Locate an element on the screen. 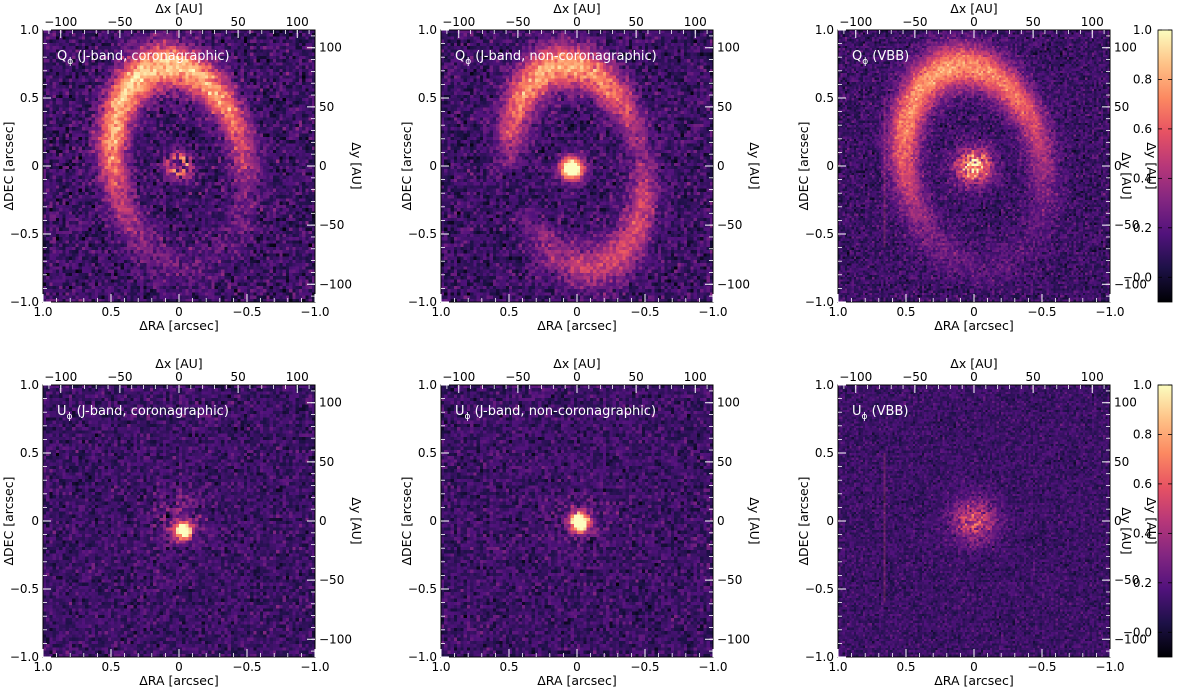  panel-title: Uϕ (J-band, coronagraphic) is located at coordinates (143, 413).